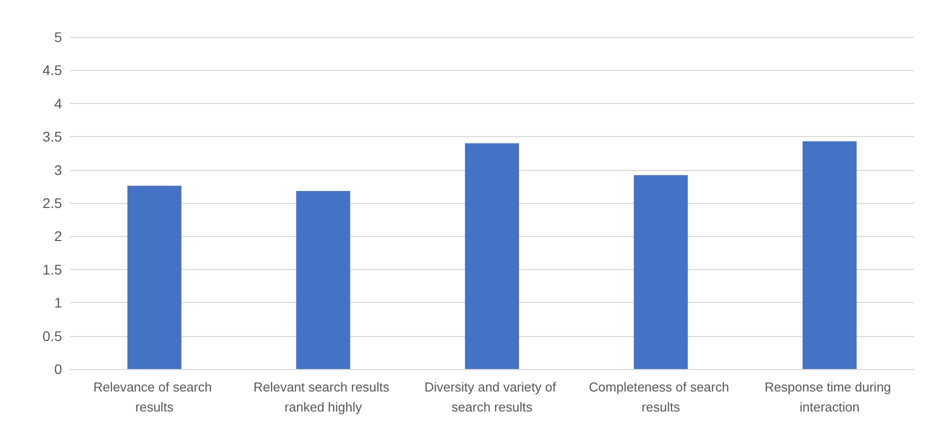 The image size is (928, 440). I want to click on y-tick-label: 4.5, so click(52, 70).